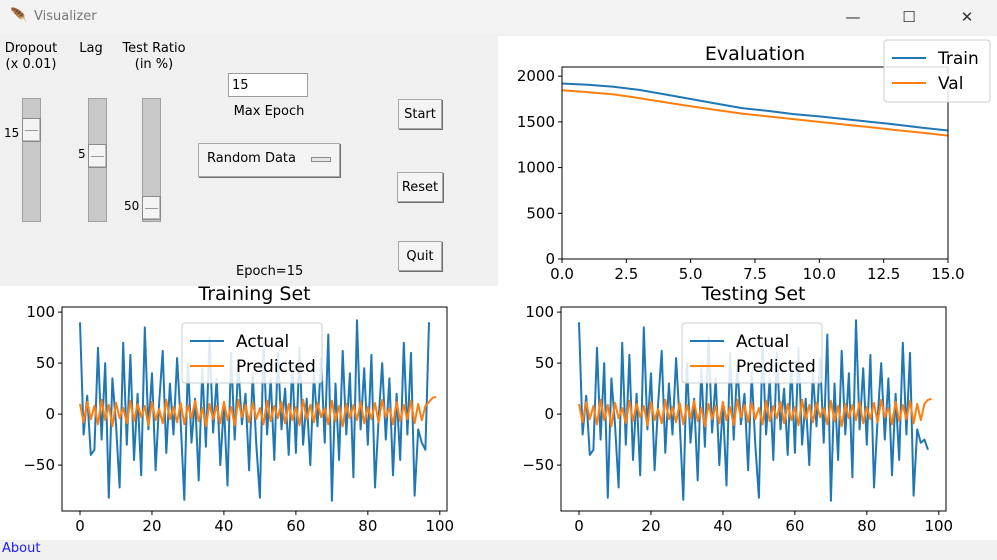 This screenshot has width=997, height=560. I want to click on y-tick-label: 1500, so click(536, 122).